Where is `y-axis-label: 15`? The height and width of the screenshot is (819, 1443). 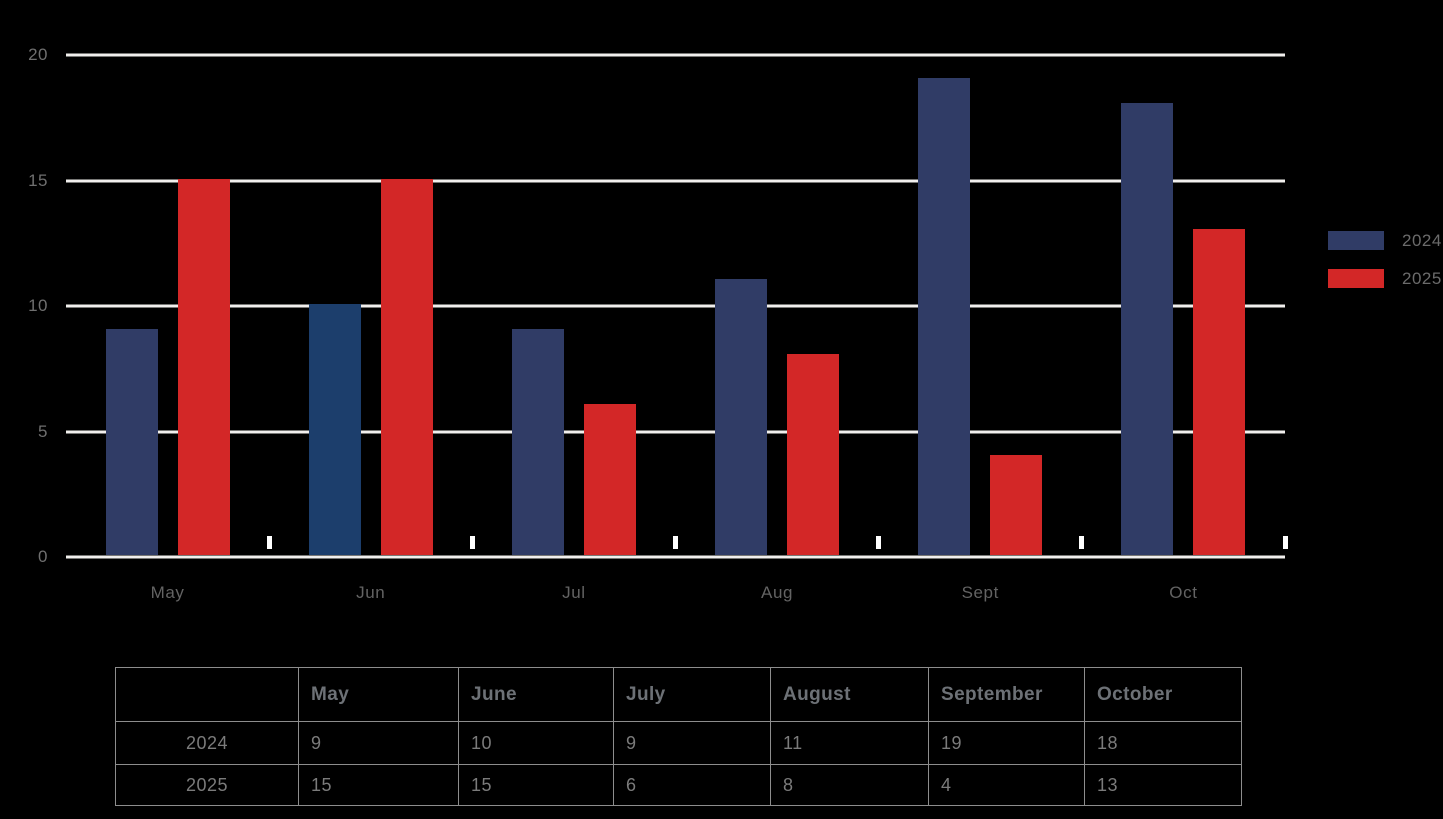 y-axis-label: 15 is located at coordinates (38, 180).